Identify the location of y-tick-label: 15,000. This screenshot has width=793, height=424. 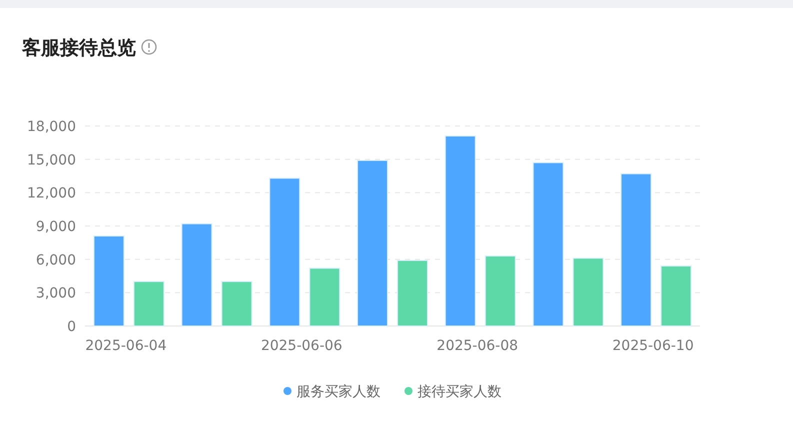
(51, 160).